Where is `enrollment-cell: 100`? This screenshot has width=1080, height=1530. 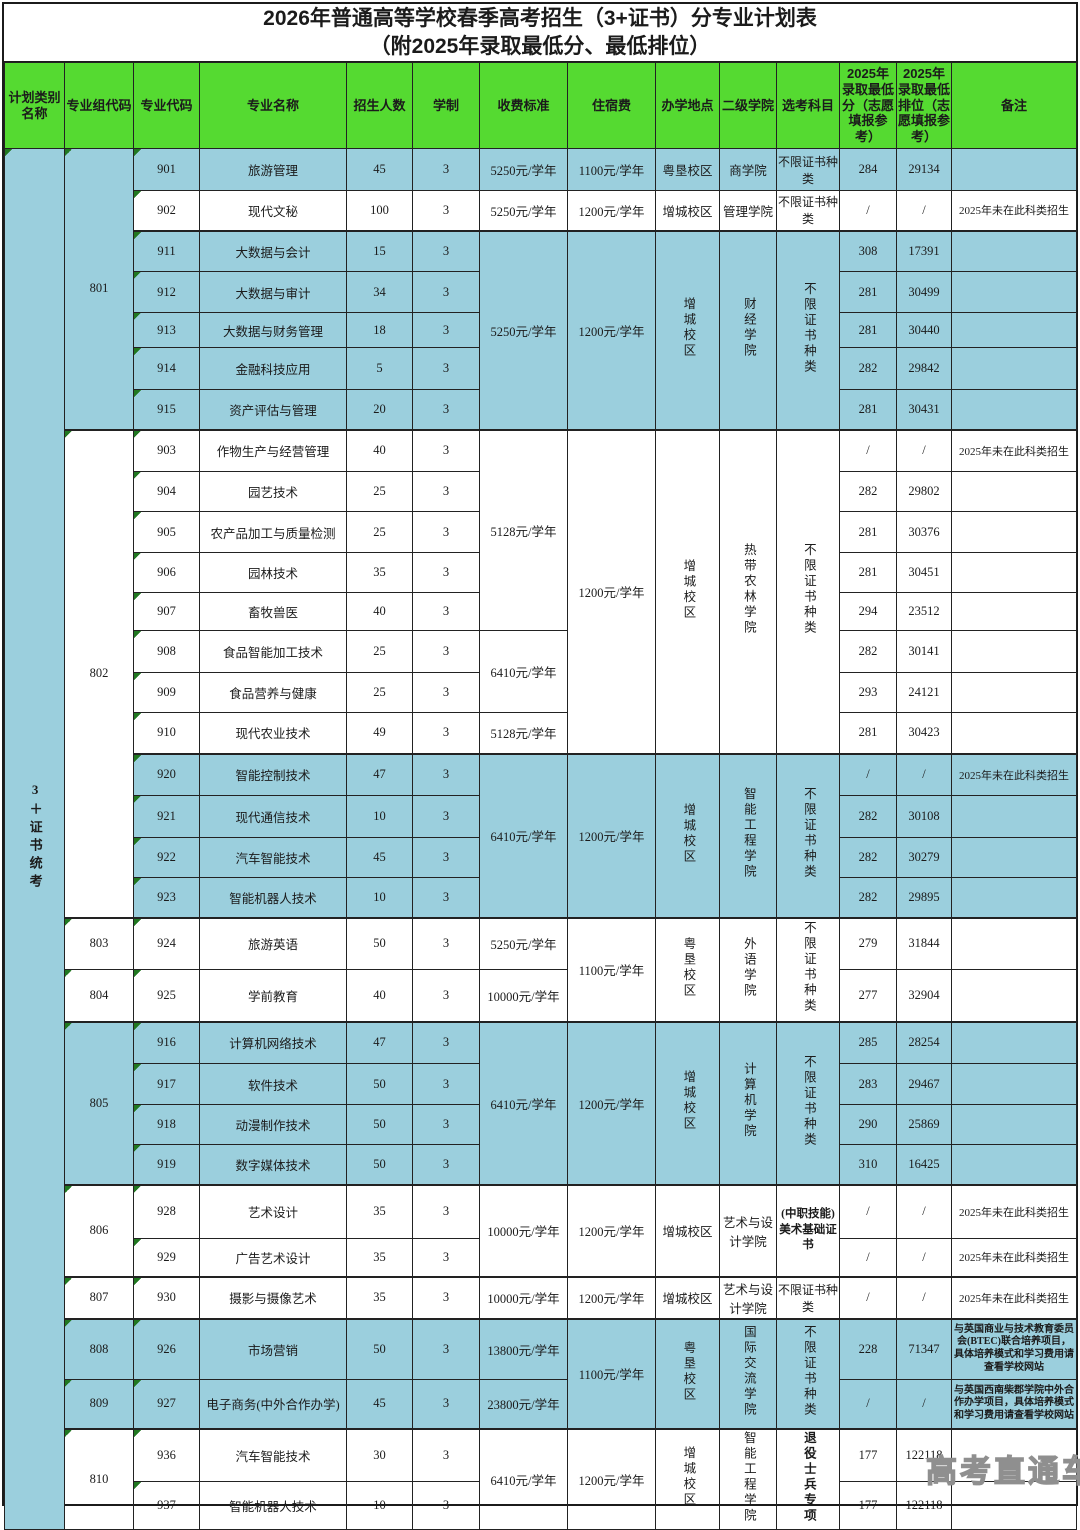
enrollment-cell: 100 is located at coordinates (379, 210).